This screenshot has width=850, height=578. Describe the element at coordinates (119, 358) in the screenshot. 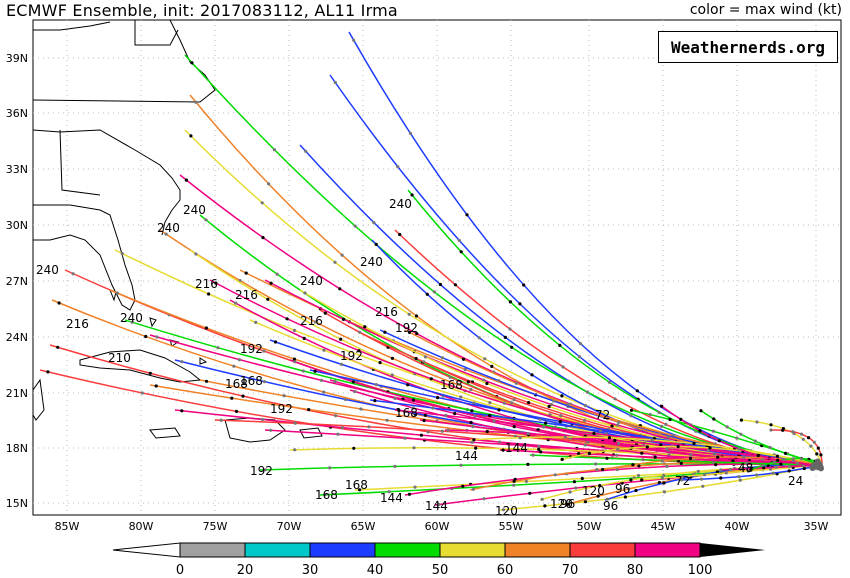

I see `forecast-hour-label: 210` at that location.